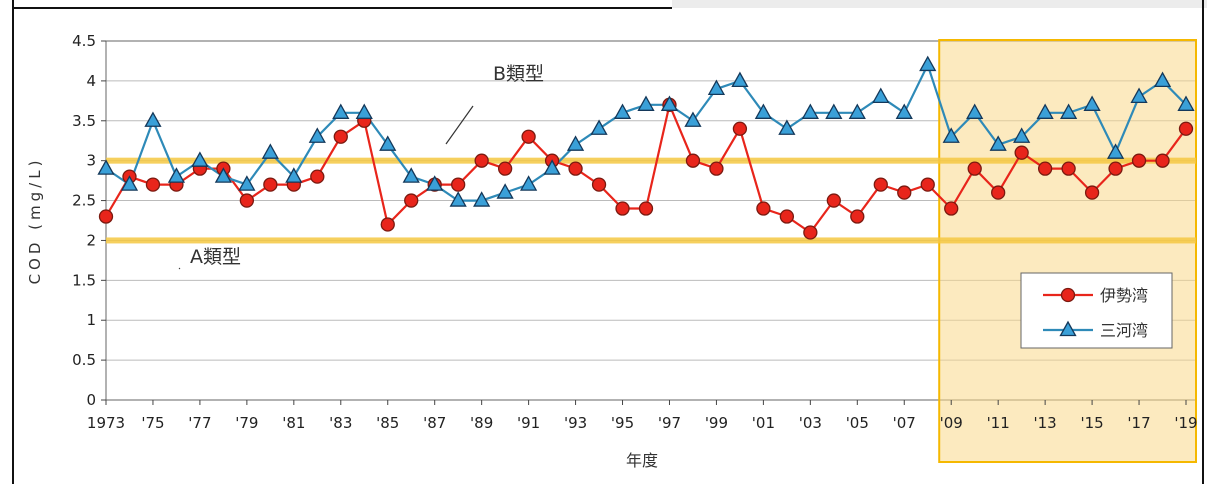 The width and height of the screenshot is (1207, 484). Describe the element at coordinates (716, 423) in the screenshot. I see `x-tick-label: '99` at that location.